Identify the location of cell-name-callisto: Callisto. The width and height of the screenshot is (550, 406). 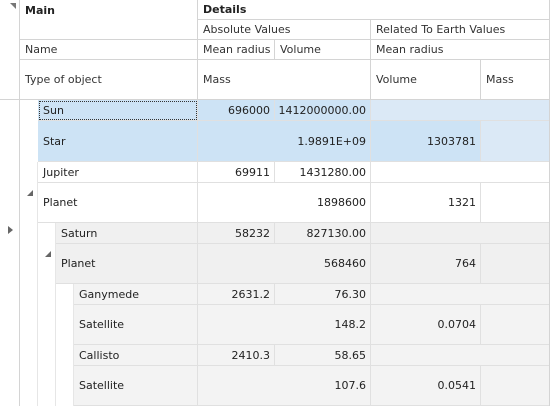
(136, 355).